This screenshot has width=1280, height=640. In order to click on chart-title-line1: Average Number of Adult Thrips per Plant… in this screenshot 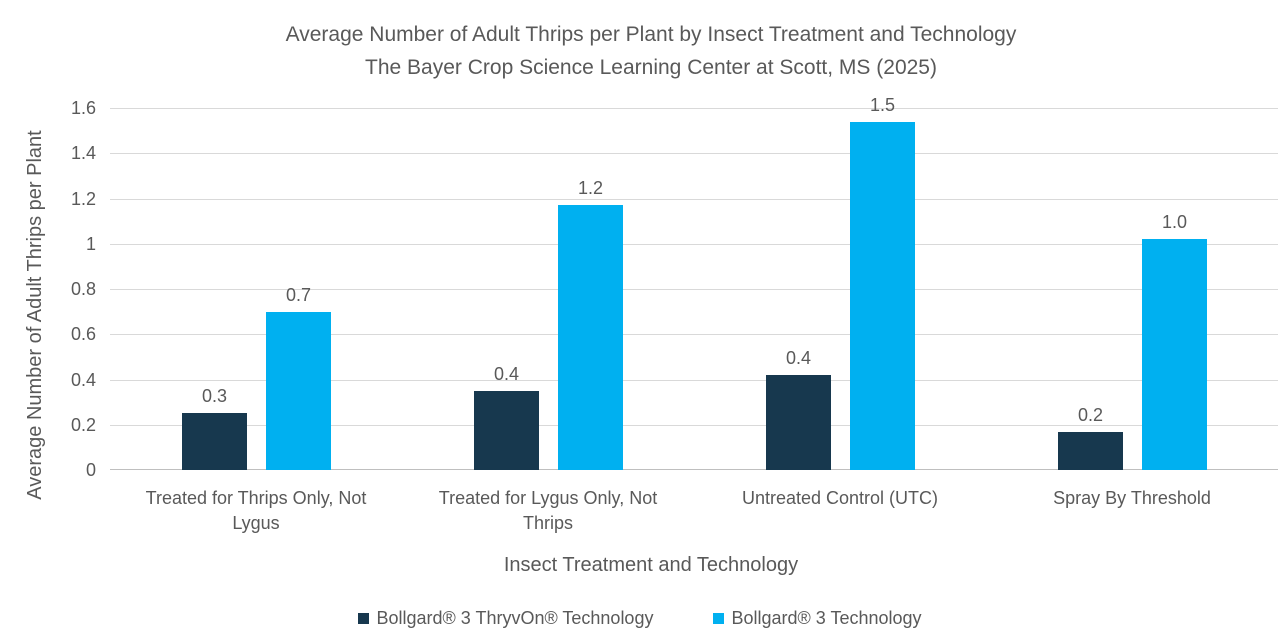, I will do `click(651, 34)`.